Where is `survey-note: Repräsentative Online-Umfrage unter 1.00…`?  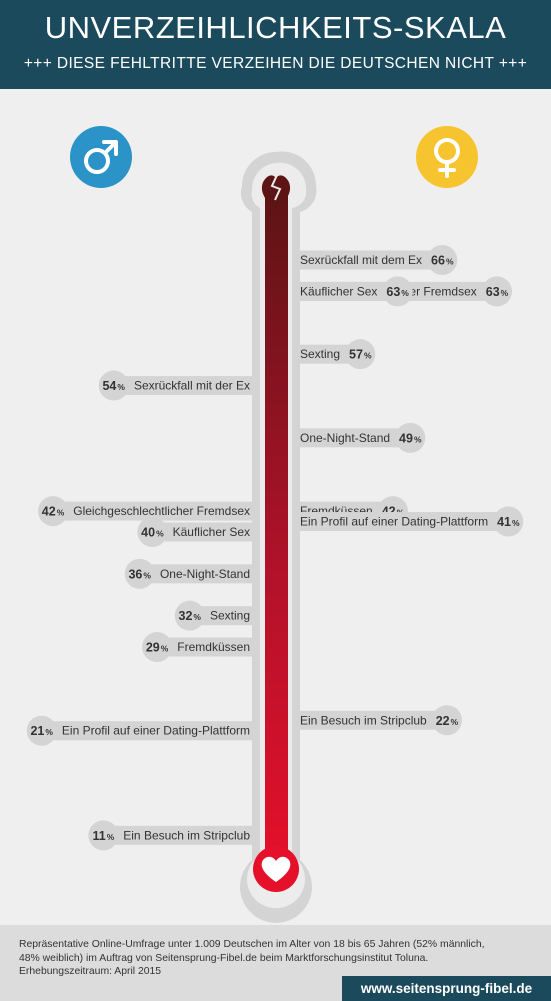 survey-note: Repräsentative Online-Umfrage unter 1.00… is located at coordinates (252, 958).